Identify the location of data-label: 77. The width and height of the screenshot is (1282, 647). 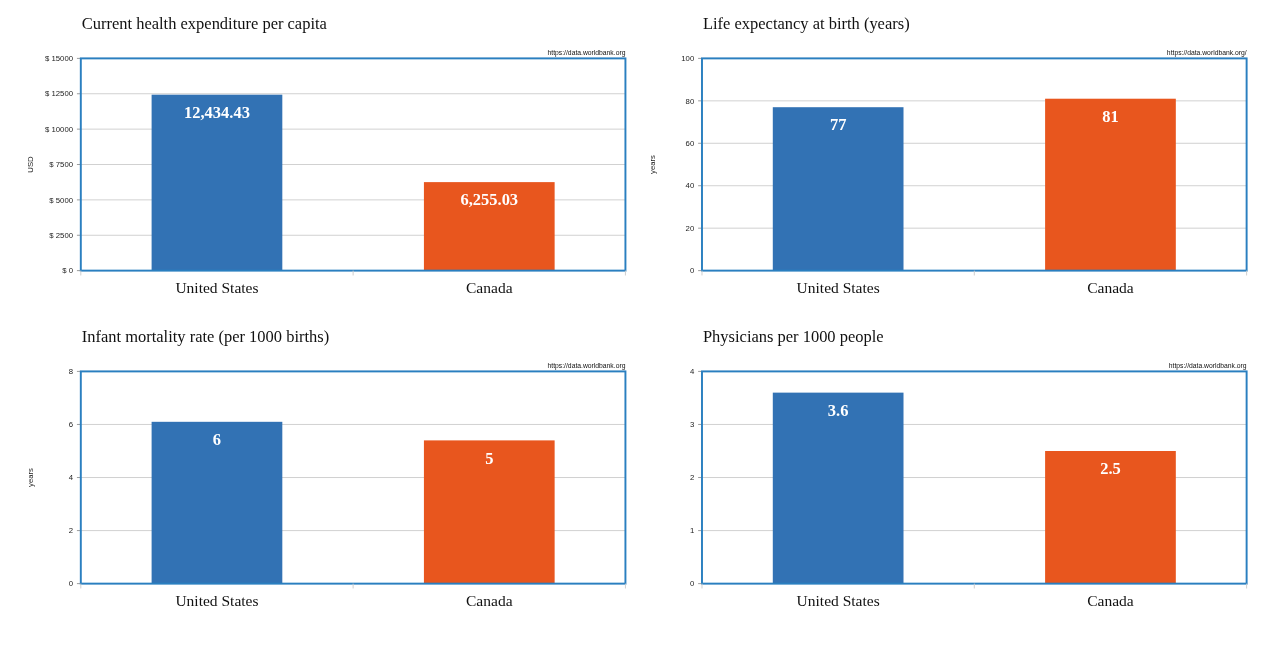
(838, 125).